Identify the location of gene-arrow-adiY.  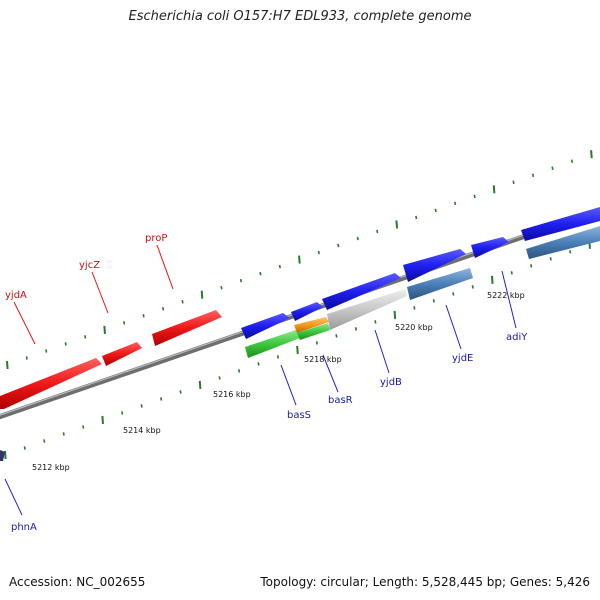
(563, 242).